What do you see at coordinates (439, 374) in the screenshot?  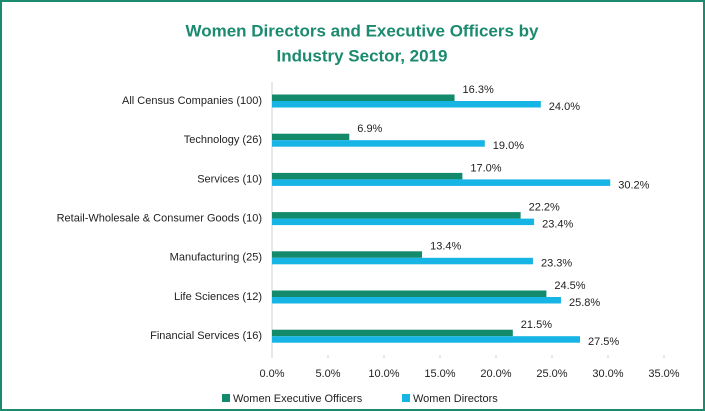 I see `x-tick-label: 15.0%` at bounding box center [439, 374].